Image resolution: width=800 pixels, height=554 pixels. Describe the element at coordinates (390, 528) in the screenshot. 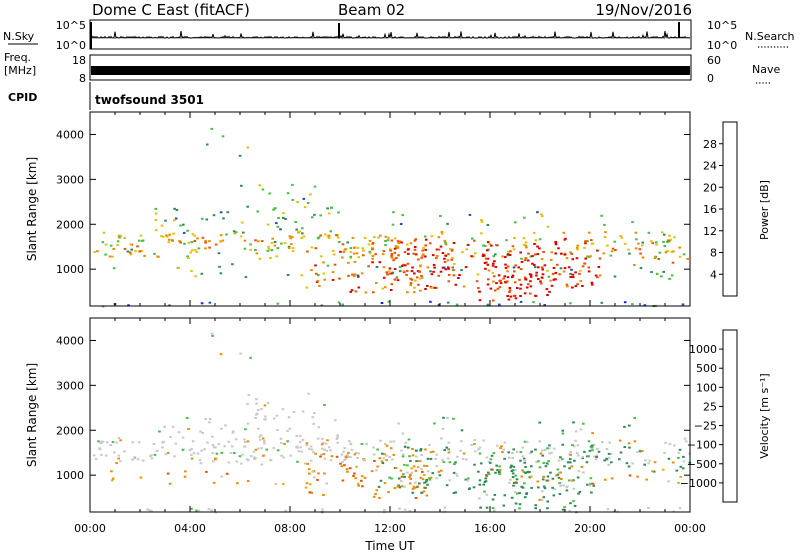

I see `time-axis: 00:00 04:00 08:00 12:00 16:00 20:00 00:00` at that location.